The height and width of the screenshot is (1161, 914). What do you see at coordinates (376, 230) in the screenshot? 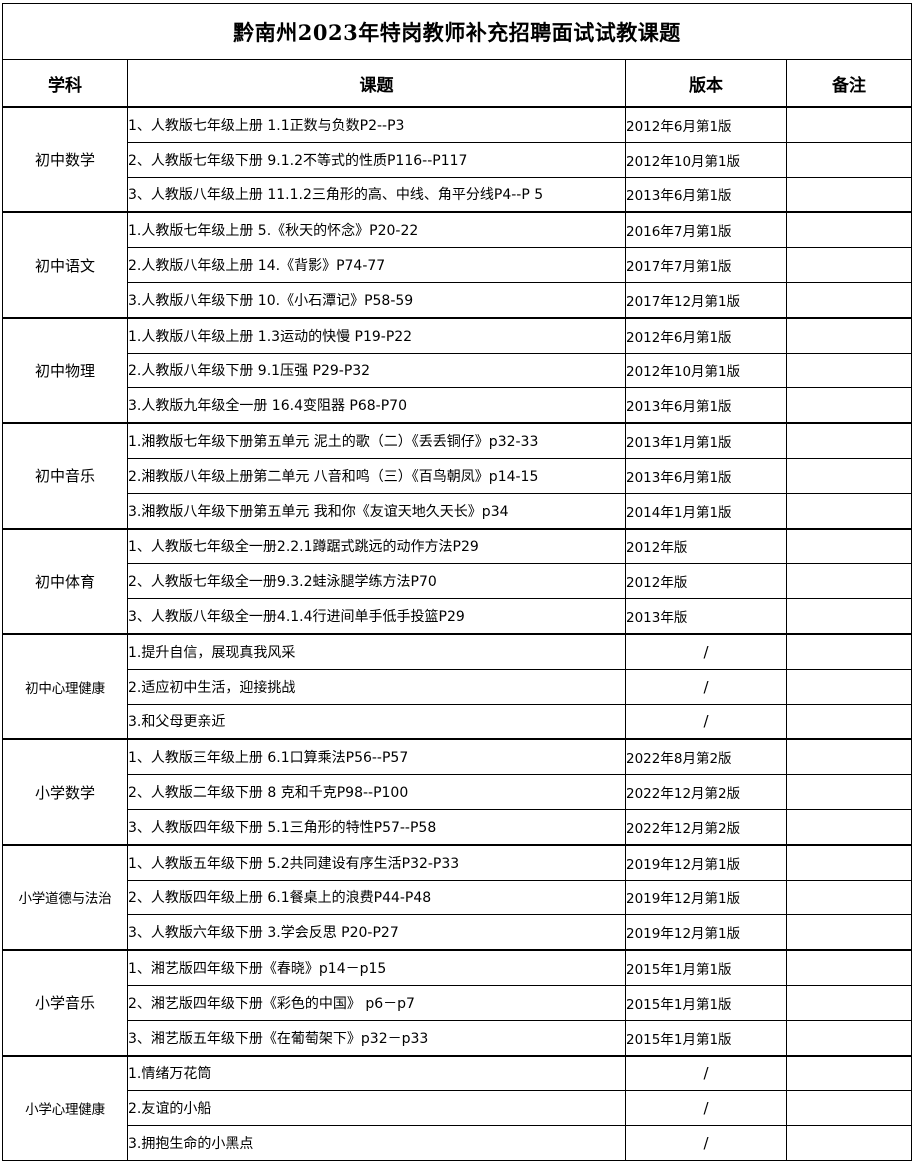
I see `topic-cell: 1.人教版七年级上册 5.《秋天的怀念》P20-22` at bounding box center [376, 230].